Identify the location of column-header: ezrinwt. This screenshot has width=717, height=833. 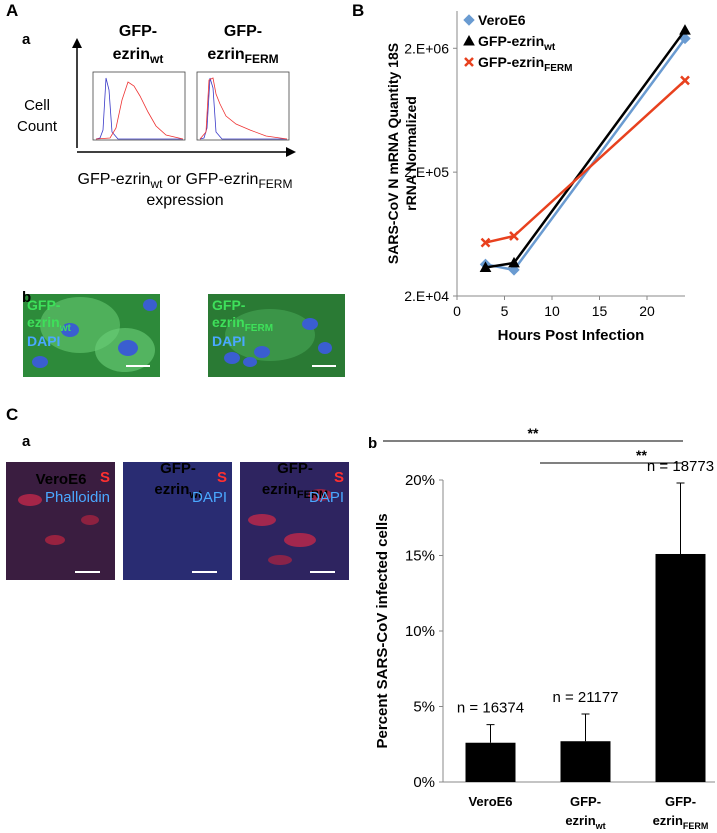
(138, 56).